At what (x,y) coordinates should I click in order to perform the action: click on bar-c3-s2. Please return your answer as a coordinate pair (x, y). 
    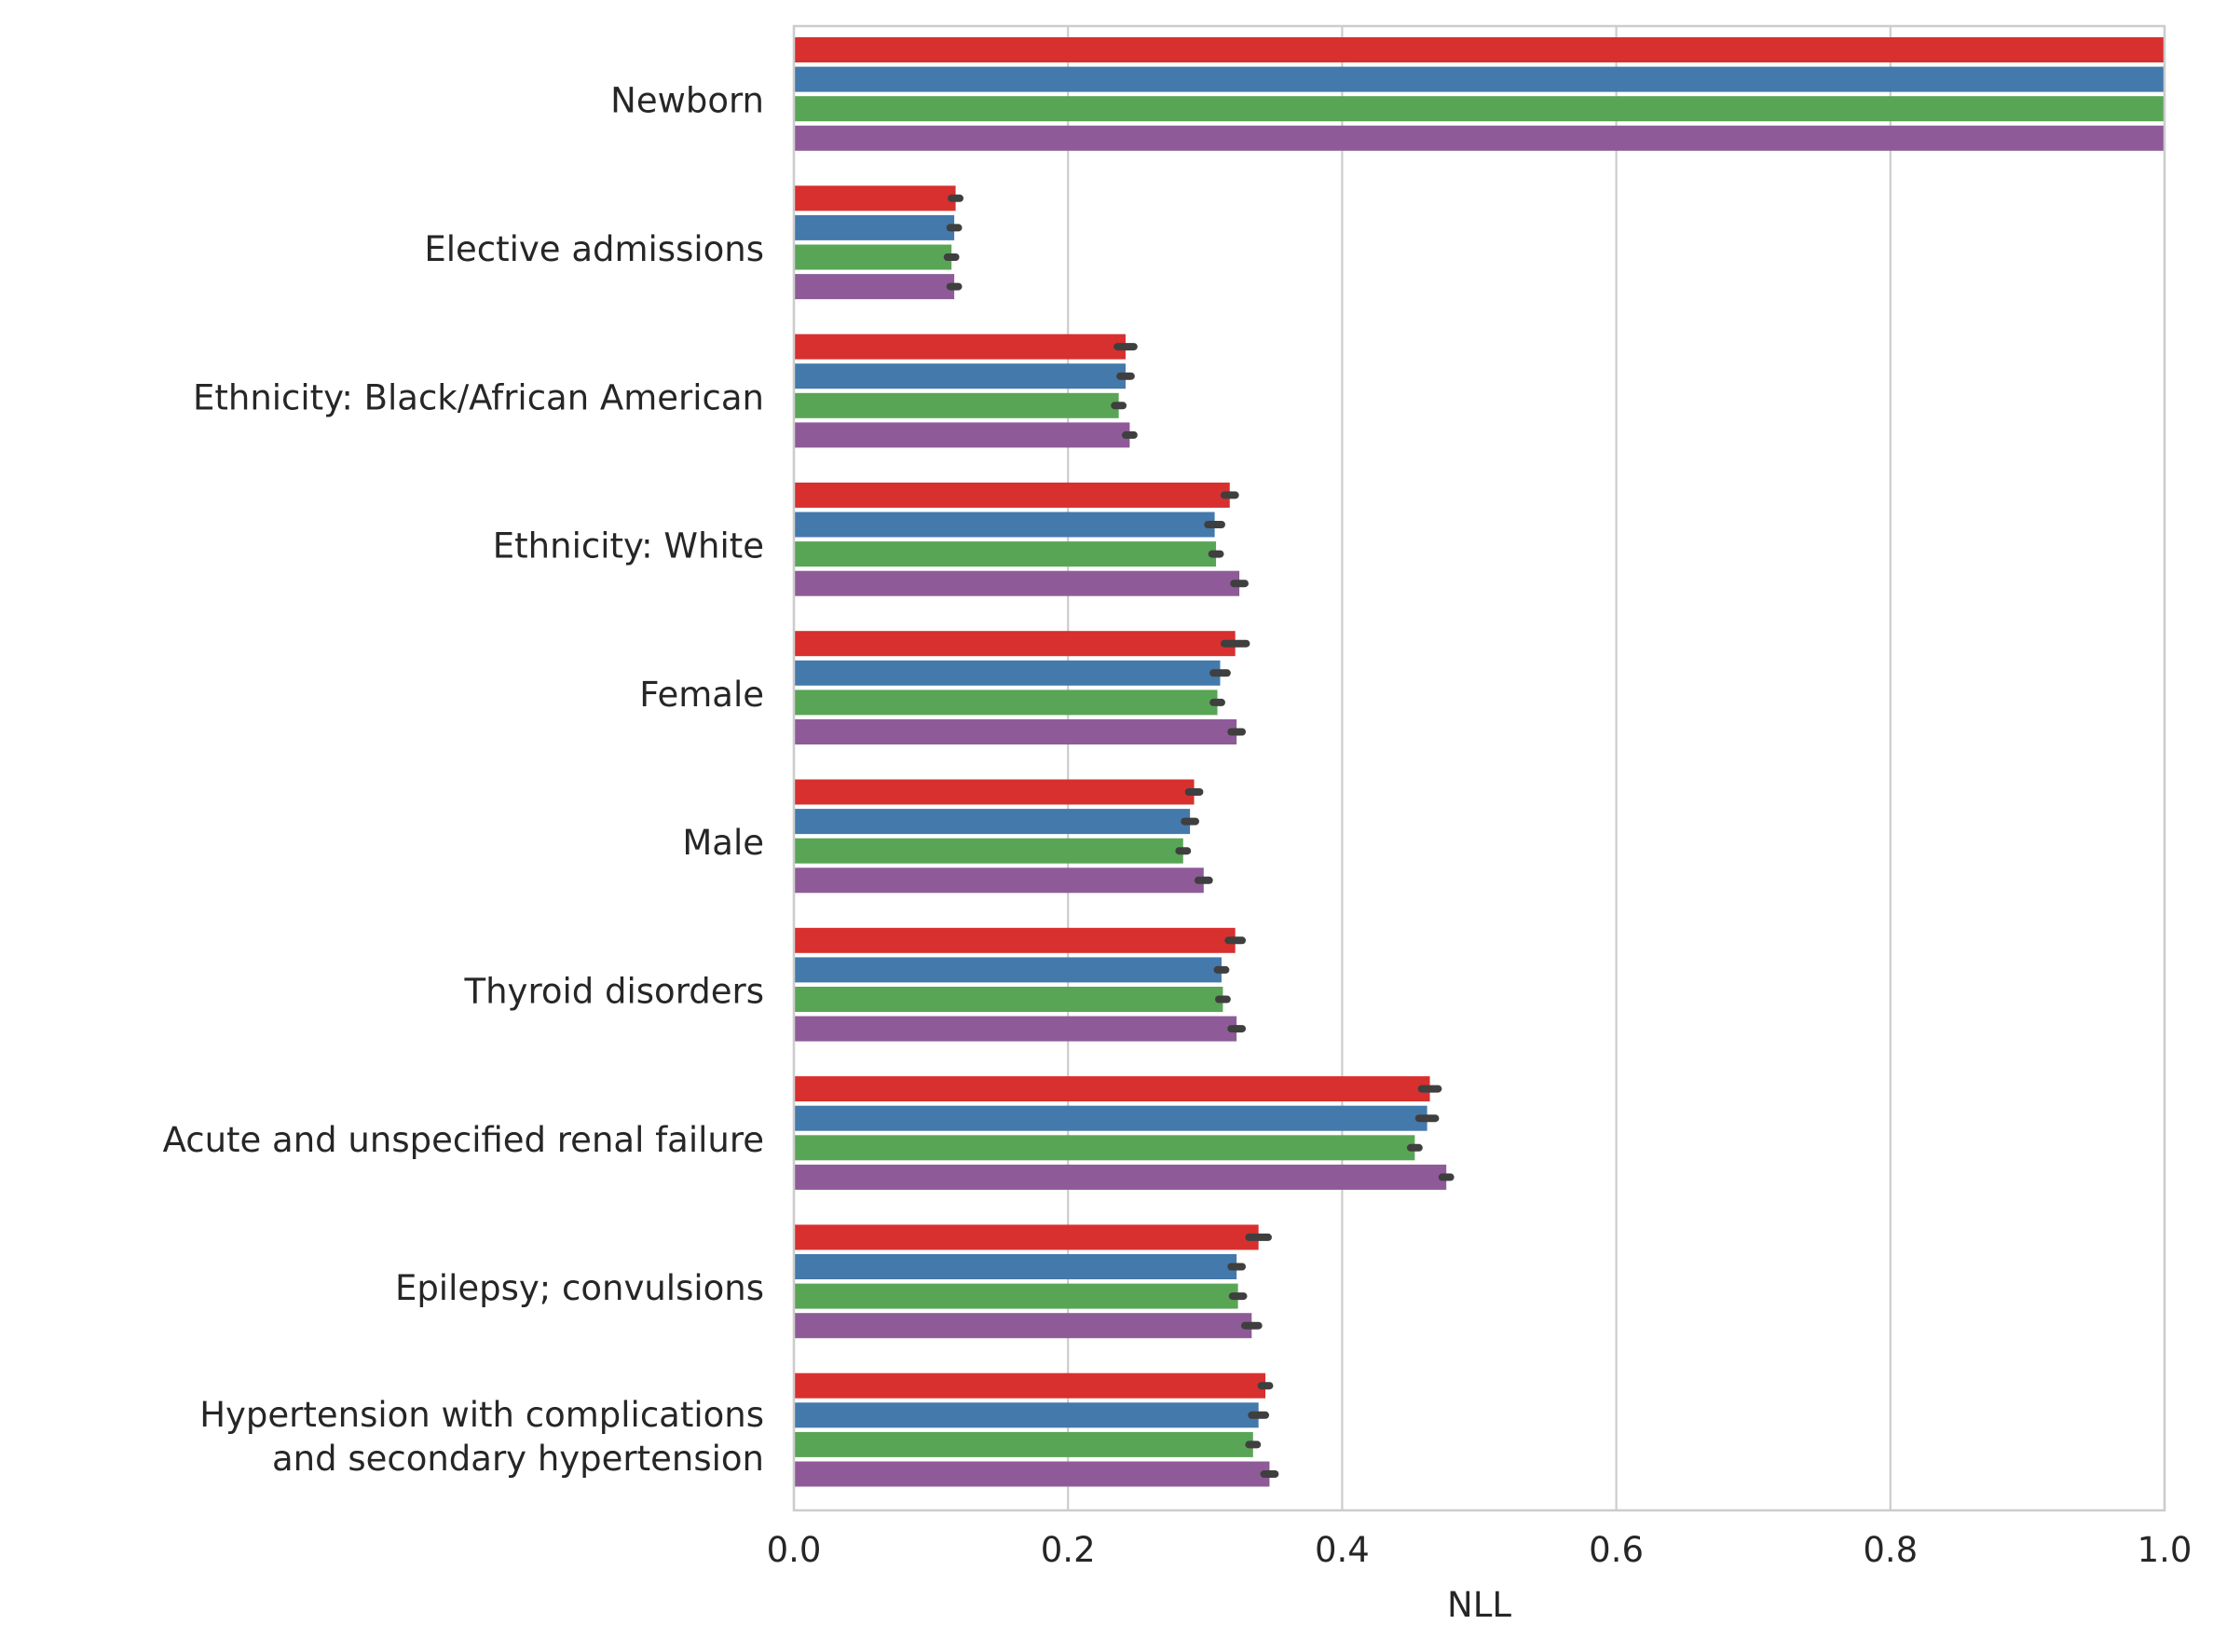
    Looking at the image, I should click on (1005, 554).